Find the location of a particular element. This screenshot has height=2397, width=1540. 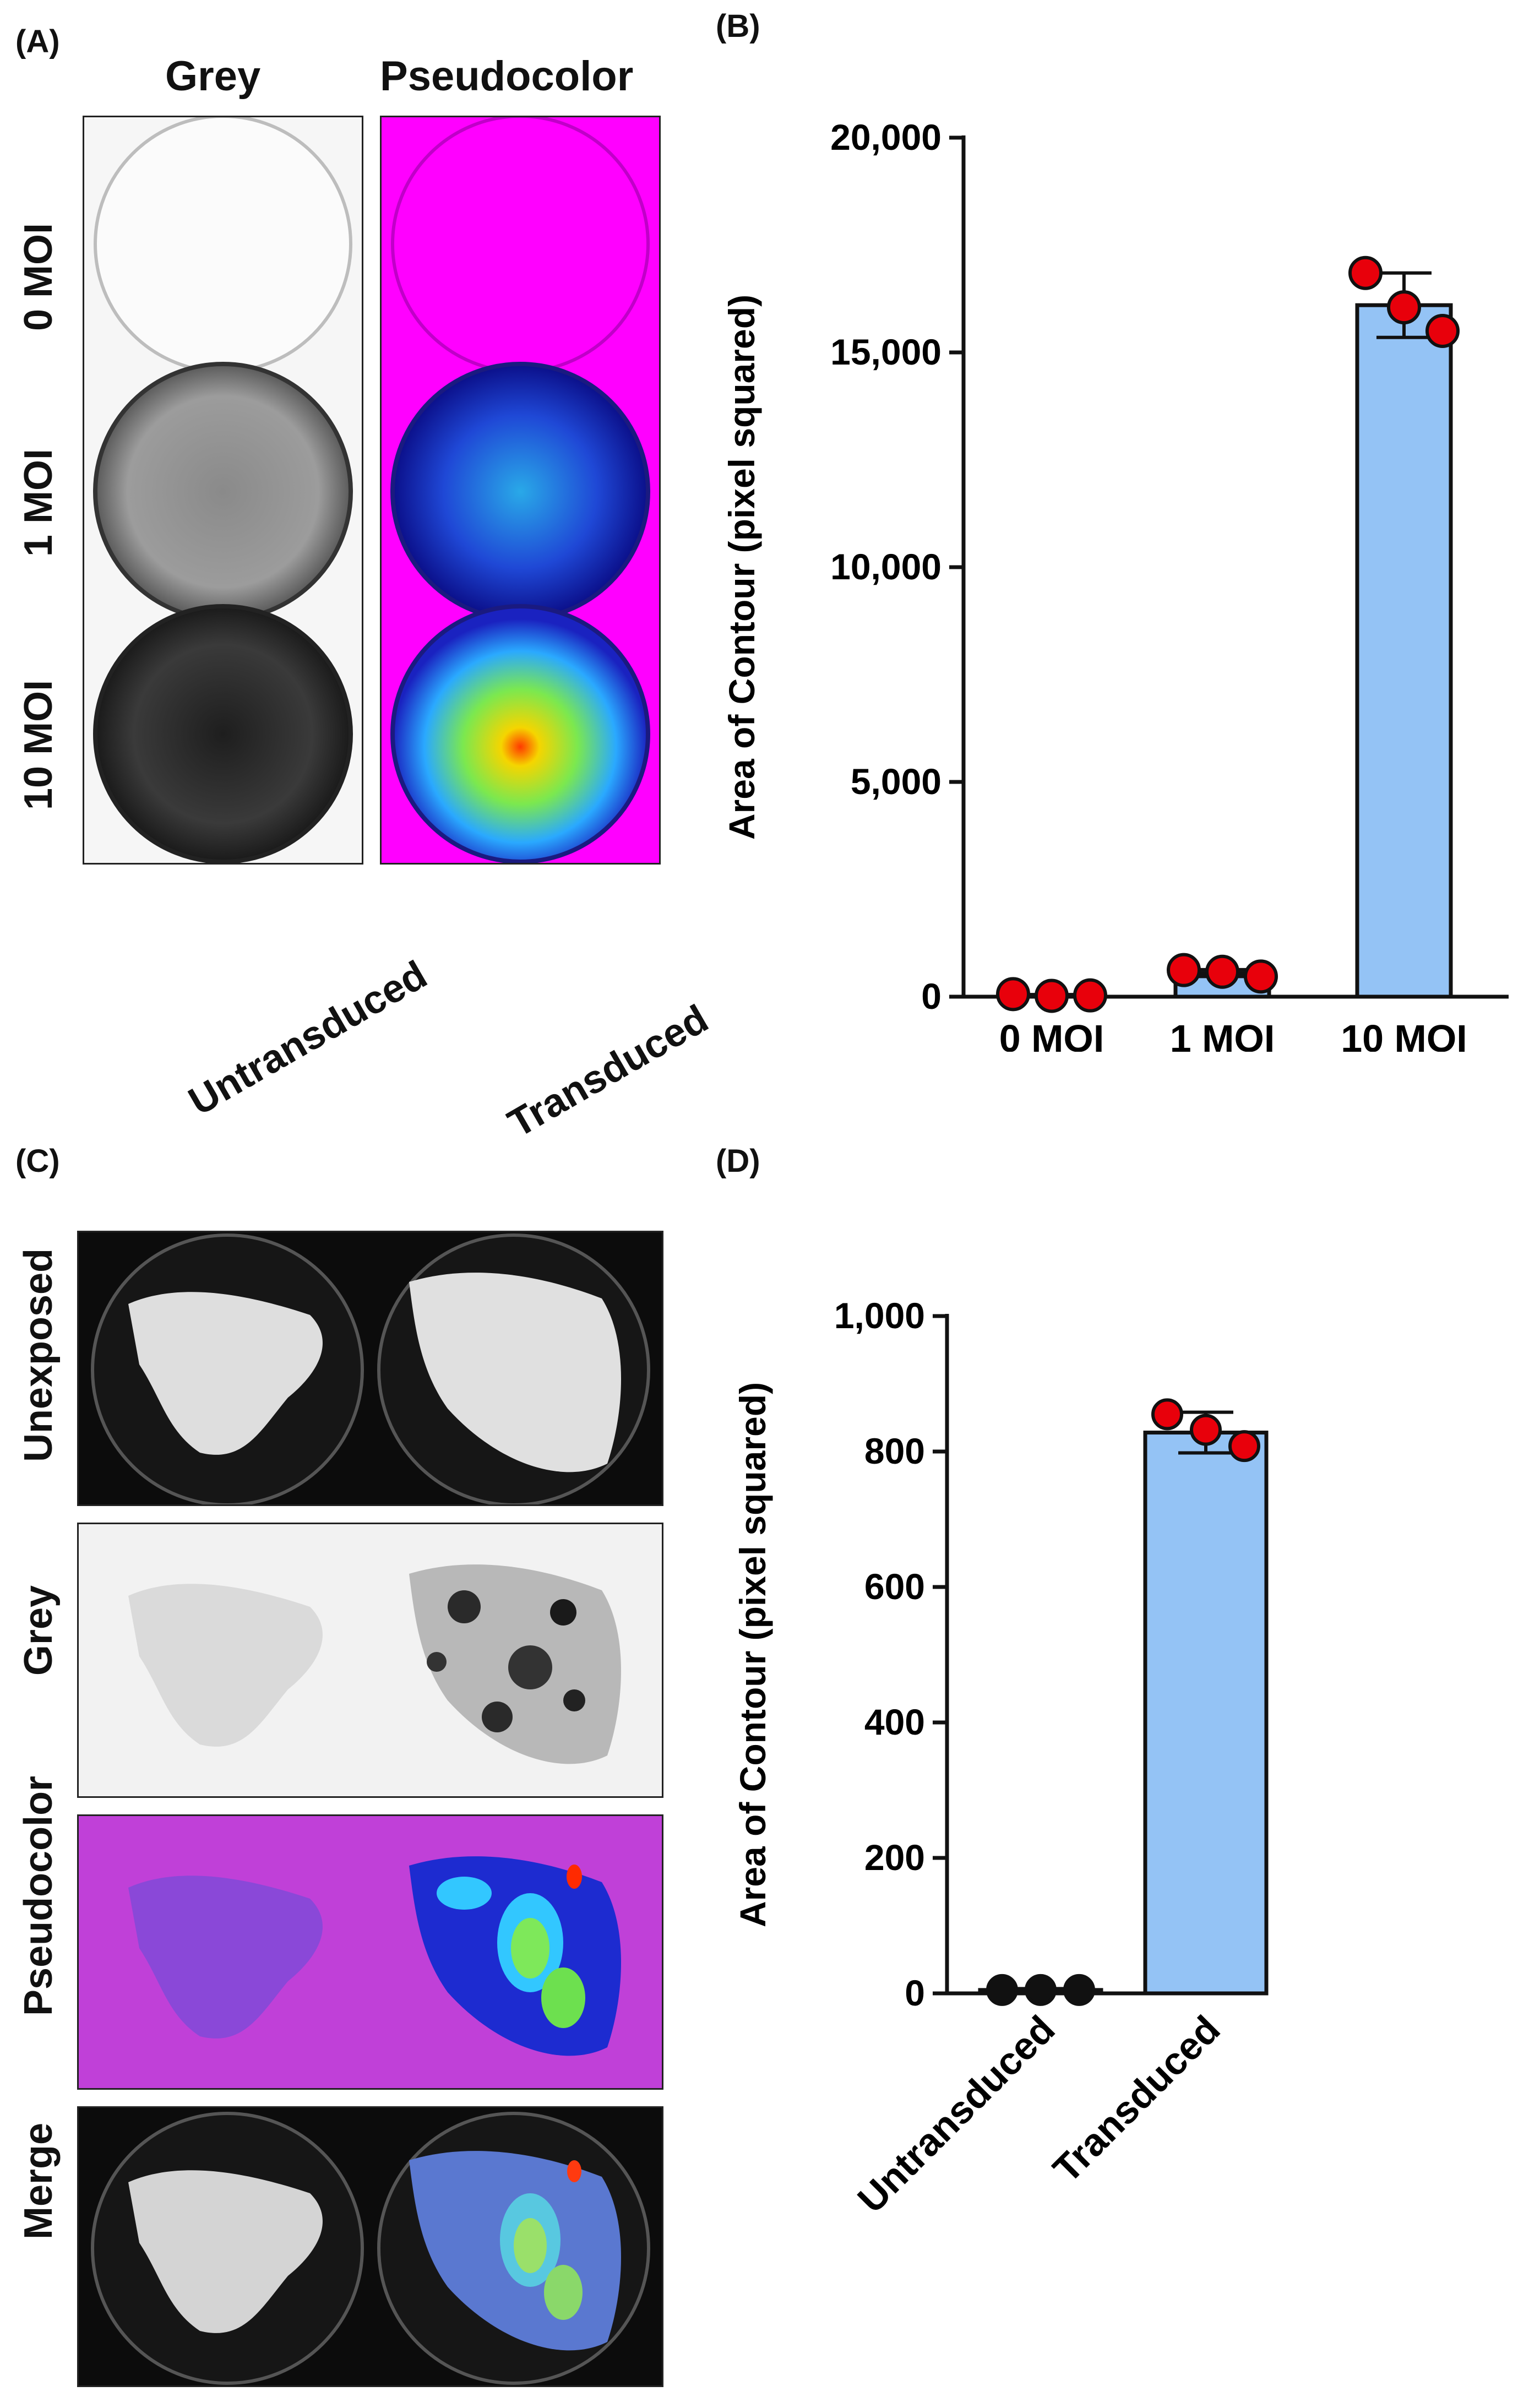

panel-c-row-pseudocolor: Pseudocolor is located at coordinates (39, 1895).